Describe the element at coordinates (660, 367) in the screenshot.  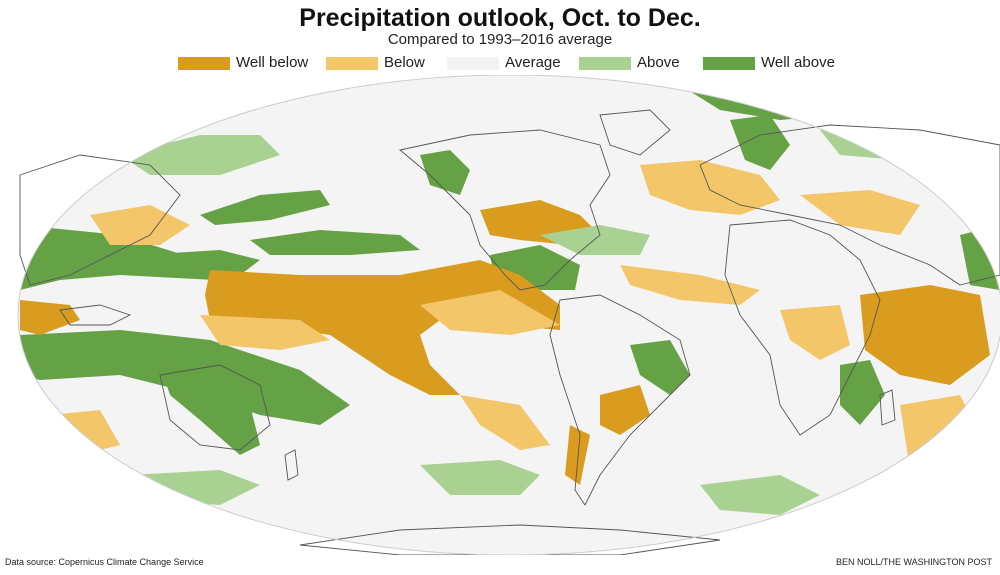
I see `anomaly-well-above-brazil` at that location.